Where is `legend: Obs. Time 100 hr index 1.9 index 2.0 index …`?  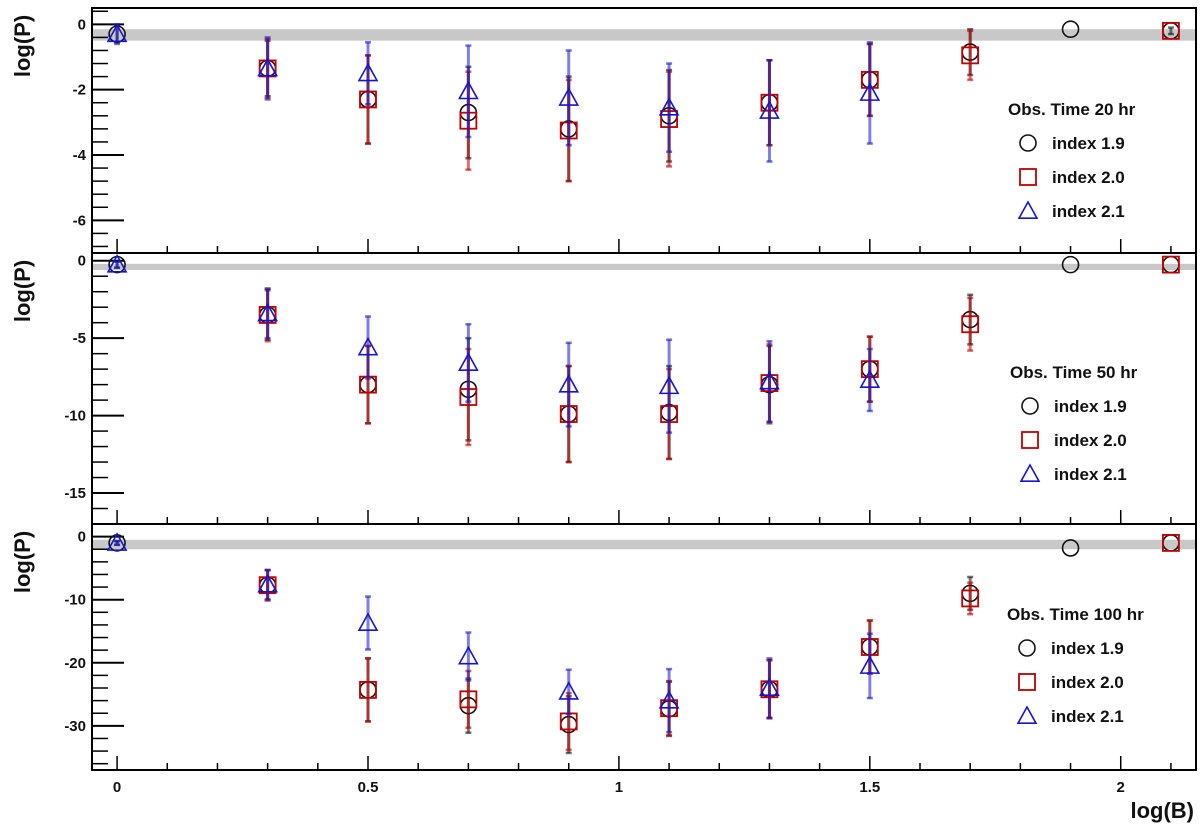 legend: Obs. Time 100 hr index 1.9 index 2.0 index … is located at coordinates (1075, 665).